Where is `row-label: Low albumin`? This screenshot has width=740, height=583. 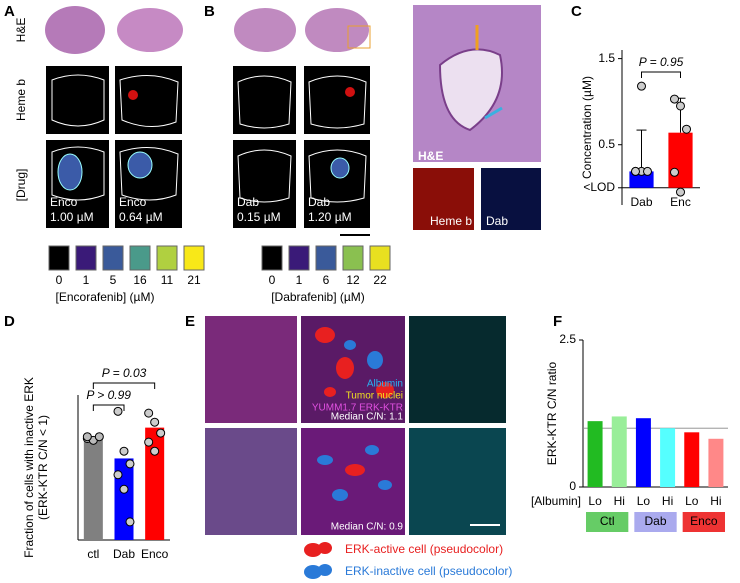
row-label: Low albumin is located at coordinates (198, 362).